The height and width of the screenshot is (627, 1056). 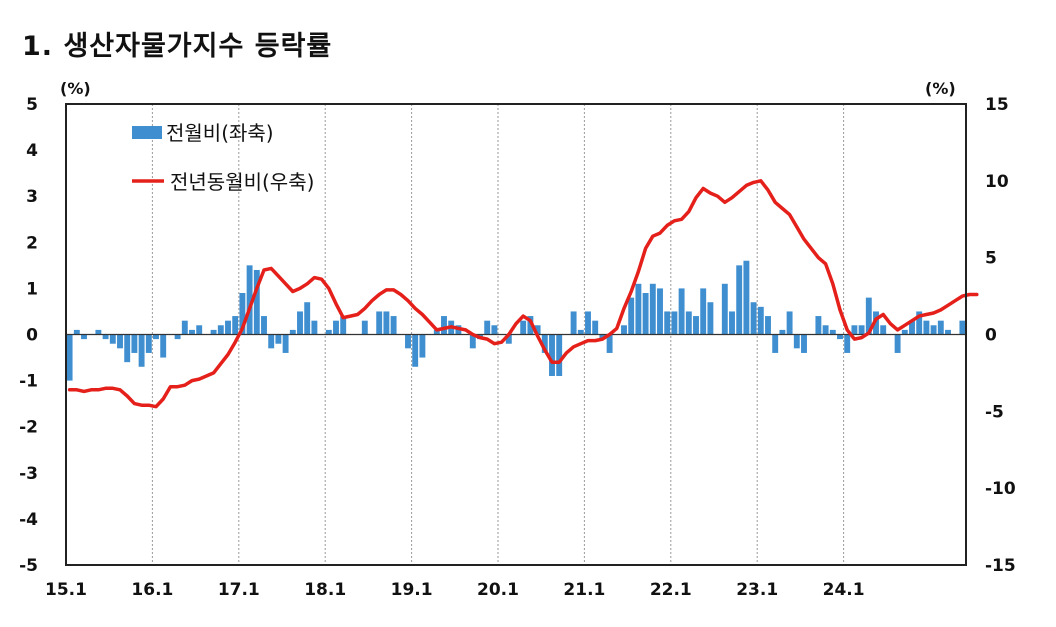 I want to click on x-tick-label: 23.1, so click(x=757, y=590).